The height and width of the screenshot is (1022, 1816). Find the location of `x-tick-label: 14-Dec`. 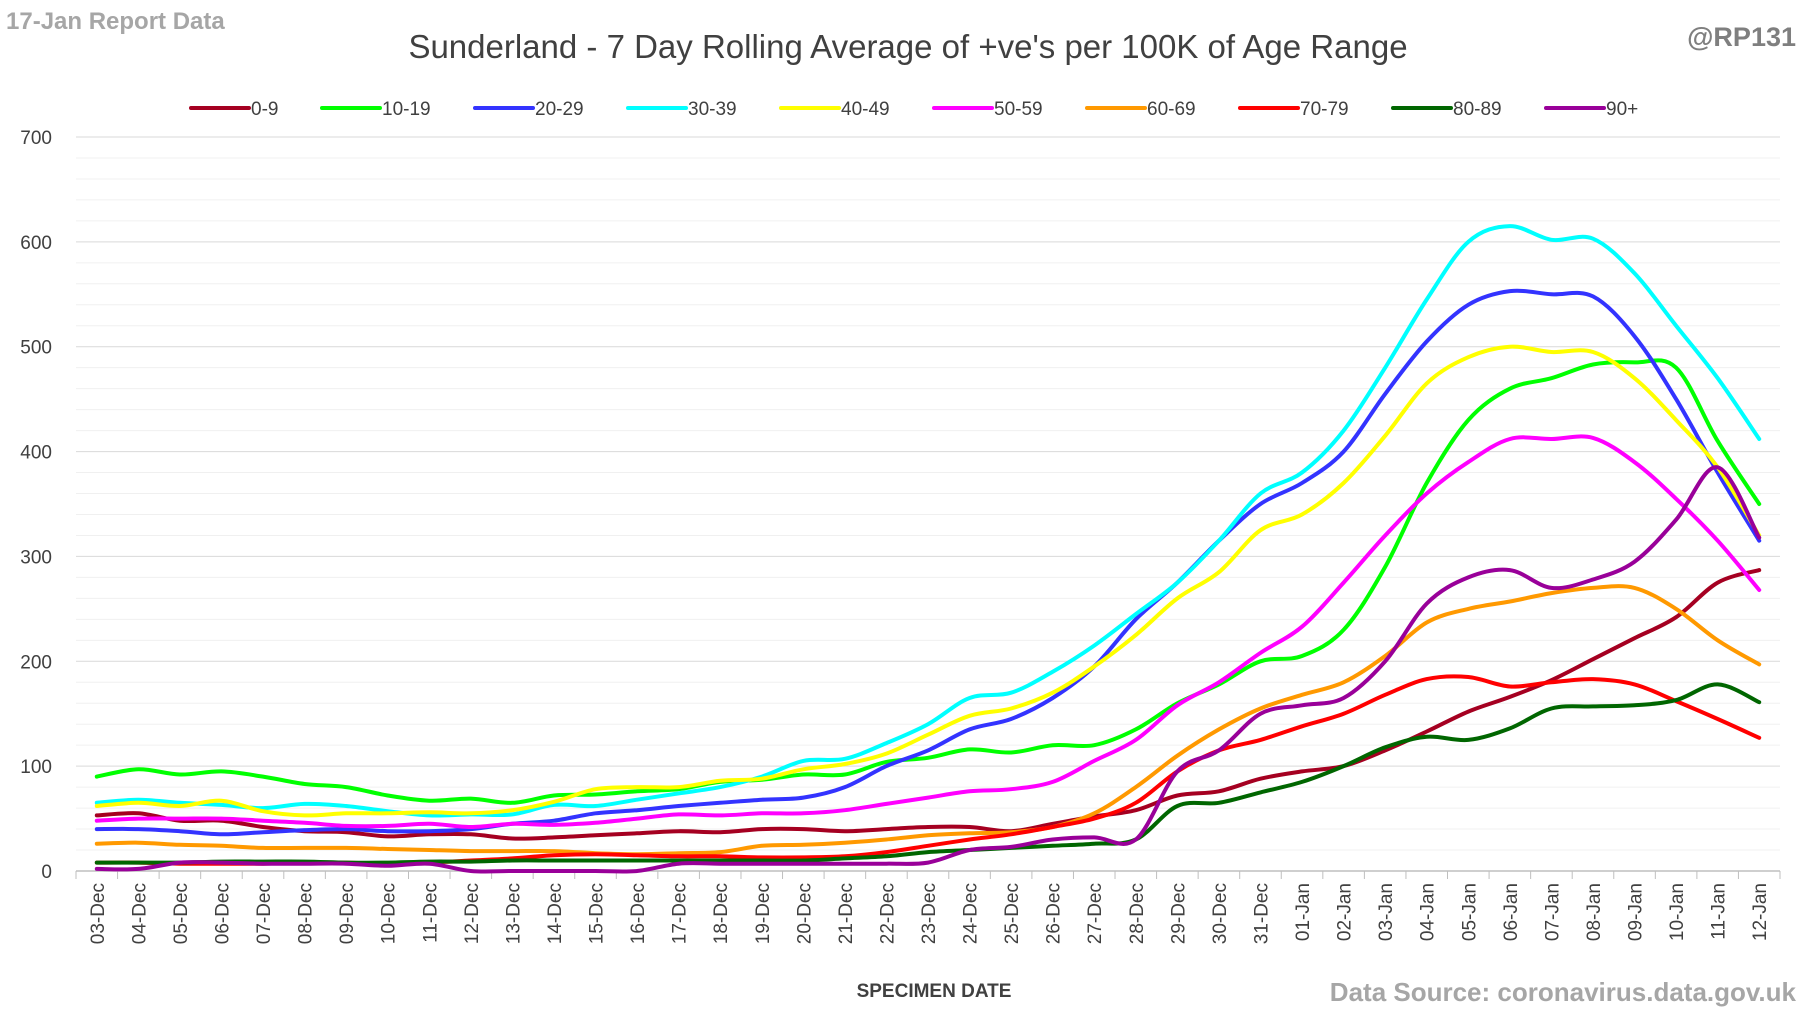

x-tick-label: 14-Dec is located at coordinates (555, 913).